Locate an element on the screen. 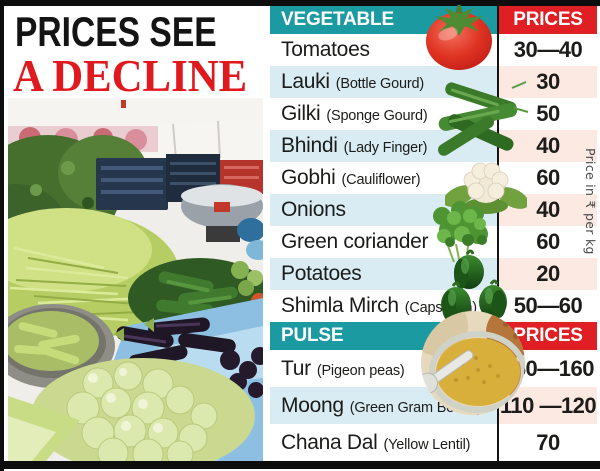 This screenshot has width=600, height=471. row-price-tomatoes: 30—40 is located at coordinates (548, 50).